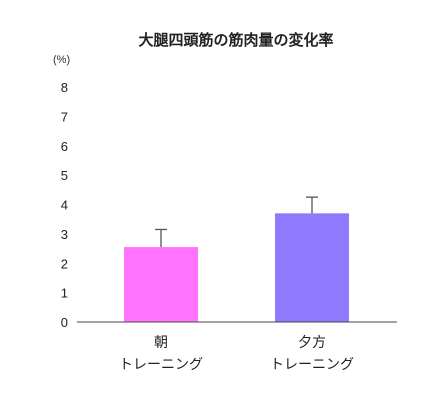 Image resolution: width=447 pixels, height=404 pixels. Describe the element at coordinates (161, 343) in the screenshot. I see `x-category-label: 朝` at that location.